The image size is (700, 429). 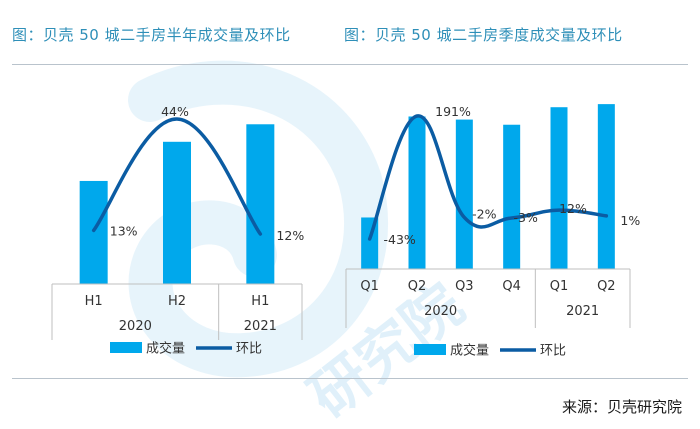 I want to click on data-label-qtr-3: -3%, so click(x=525, y=217).